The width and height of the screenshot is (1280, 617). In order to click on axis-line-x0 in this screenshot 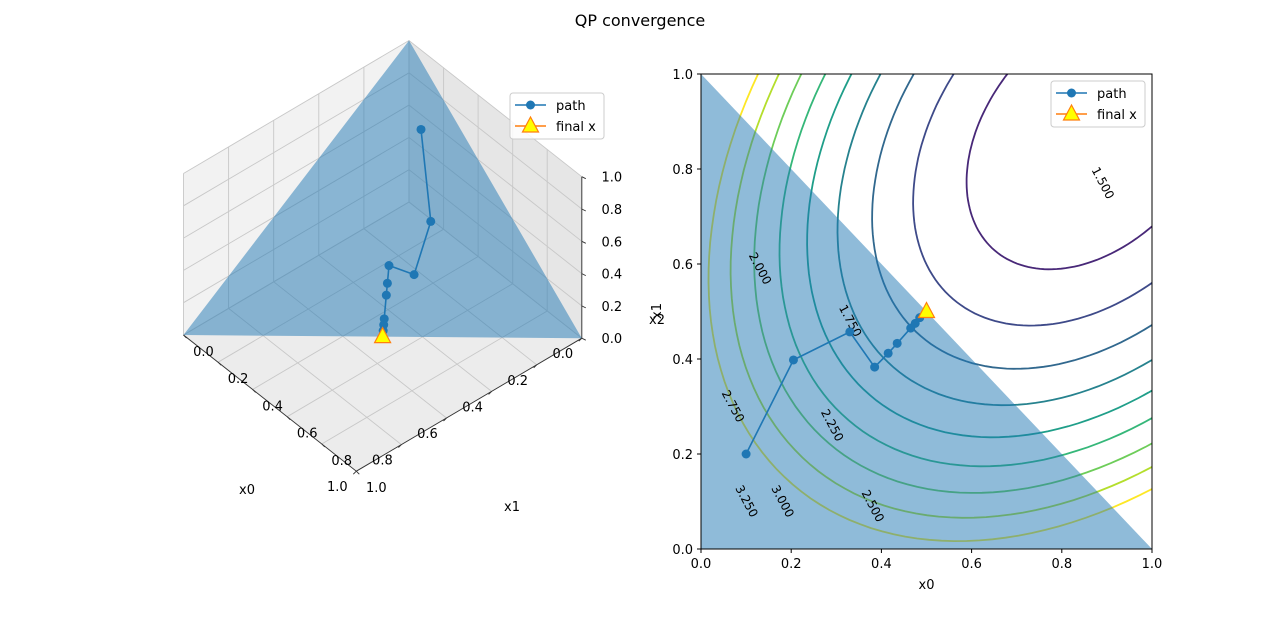, I will do `click(469, 404)`.